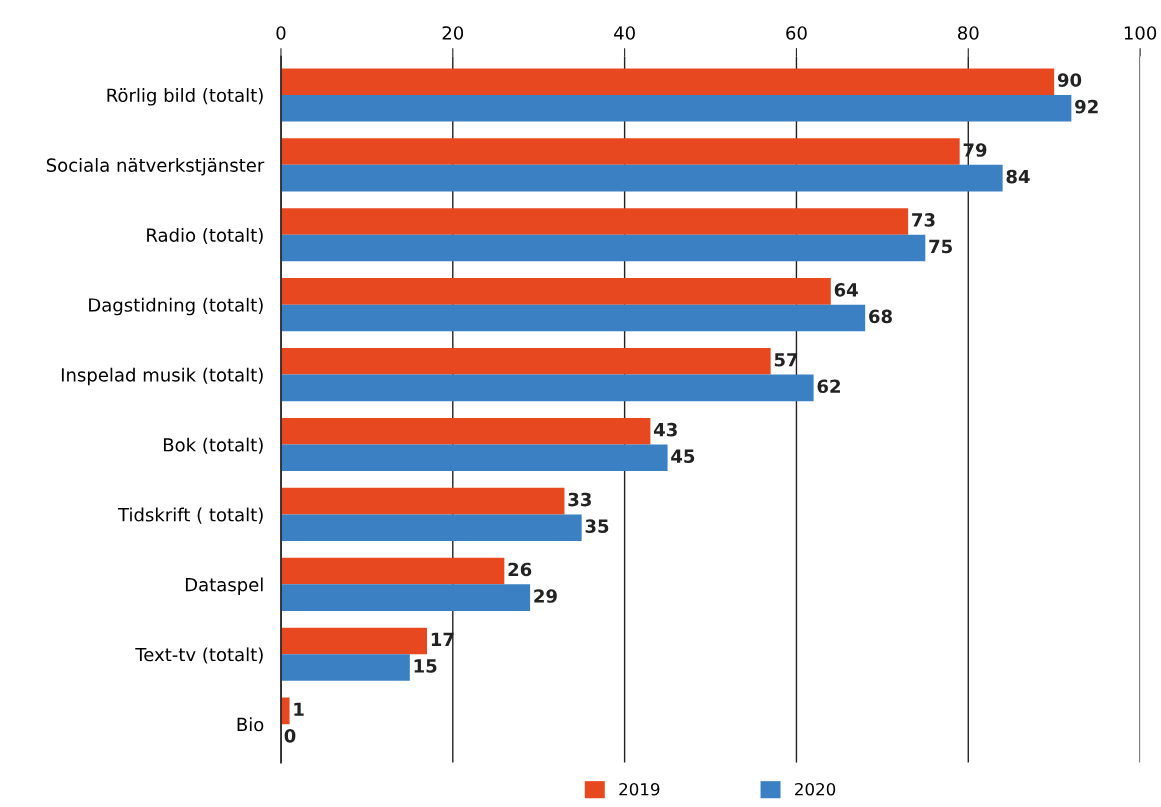  What do you see at coordinates (213, 445) in the screenshot?
I see `y-tick-label: Bok (totalt)` at bounding box center [213, 445].